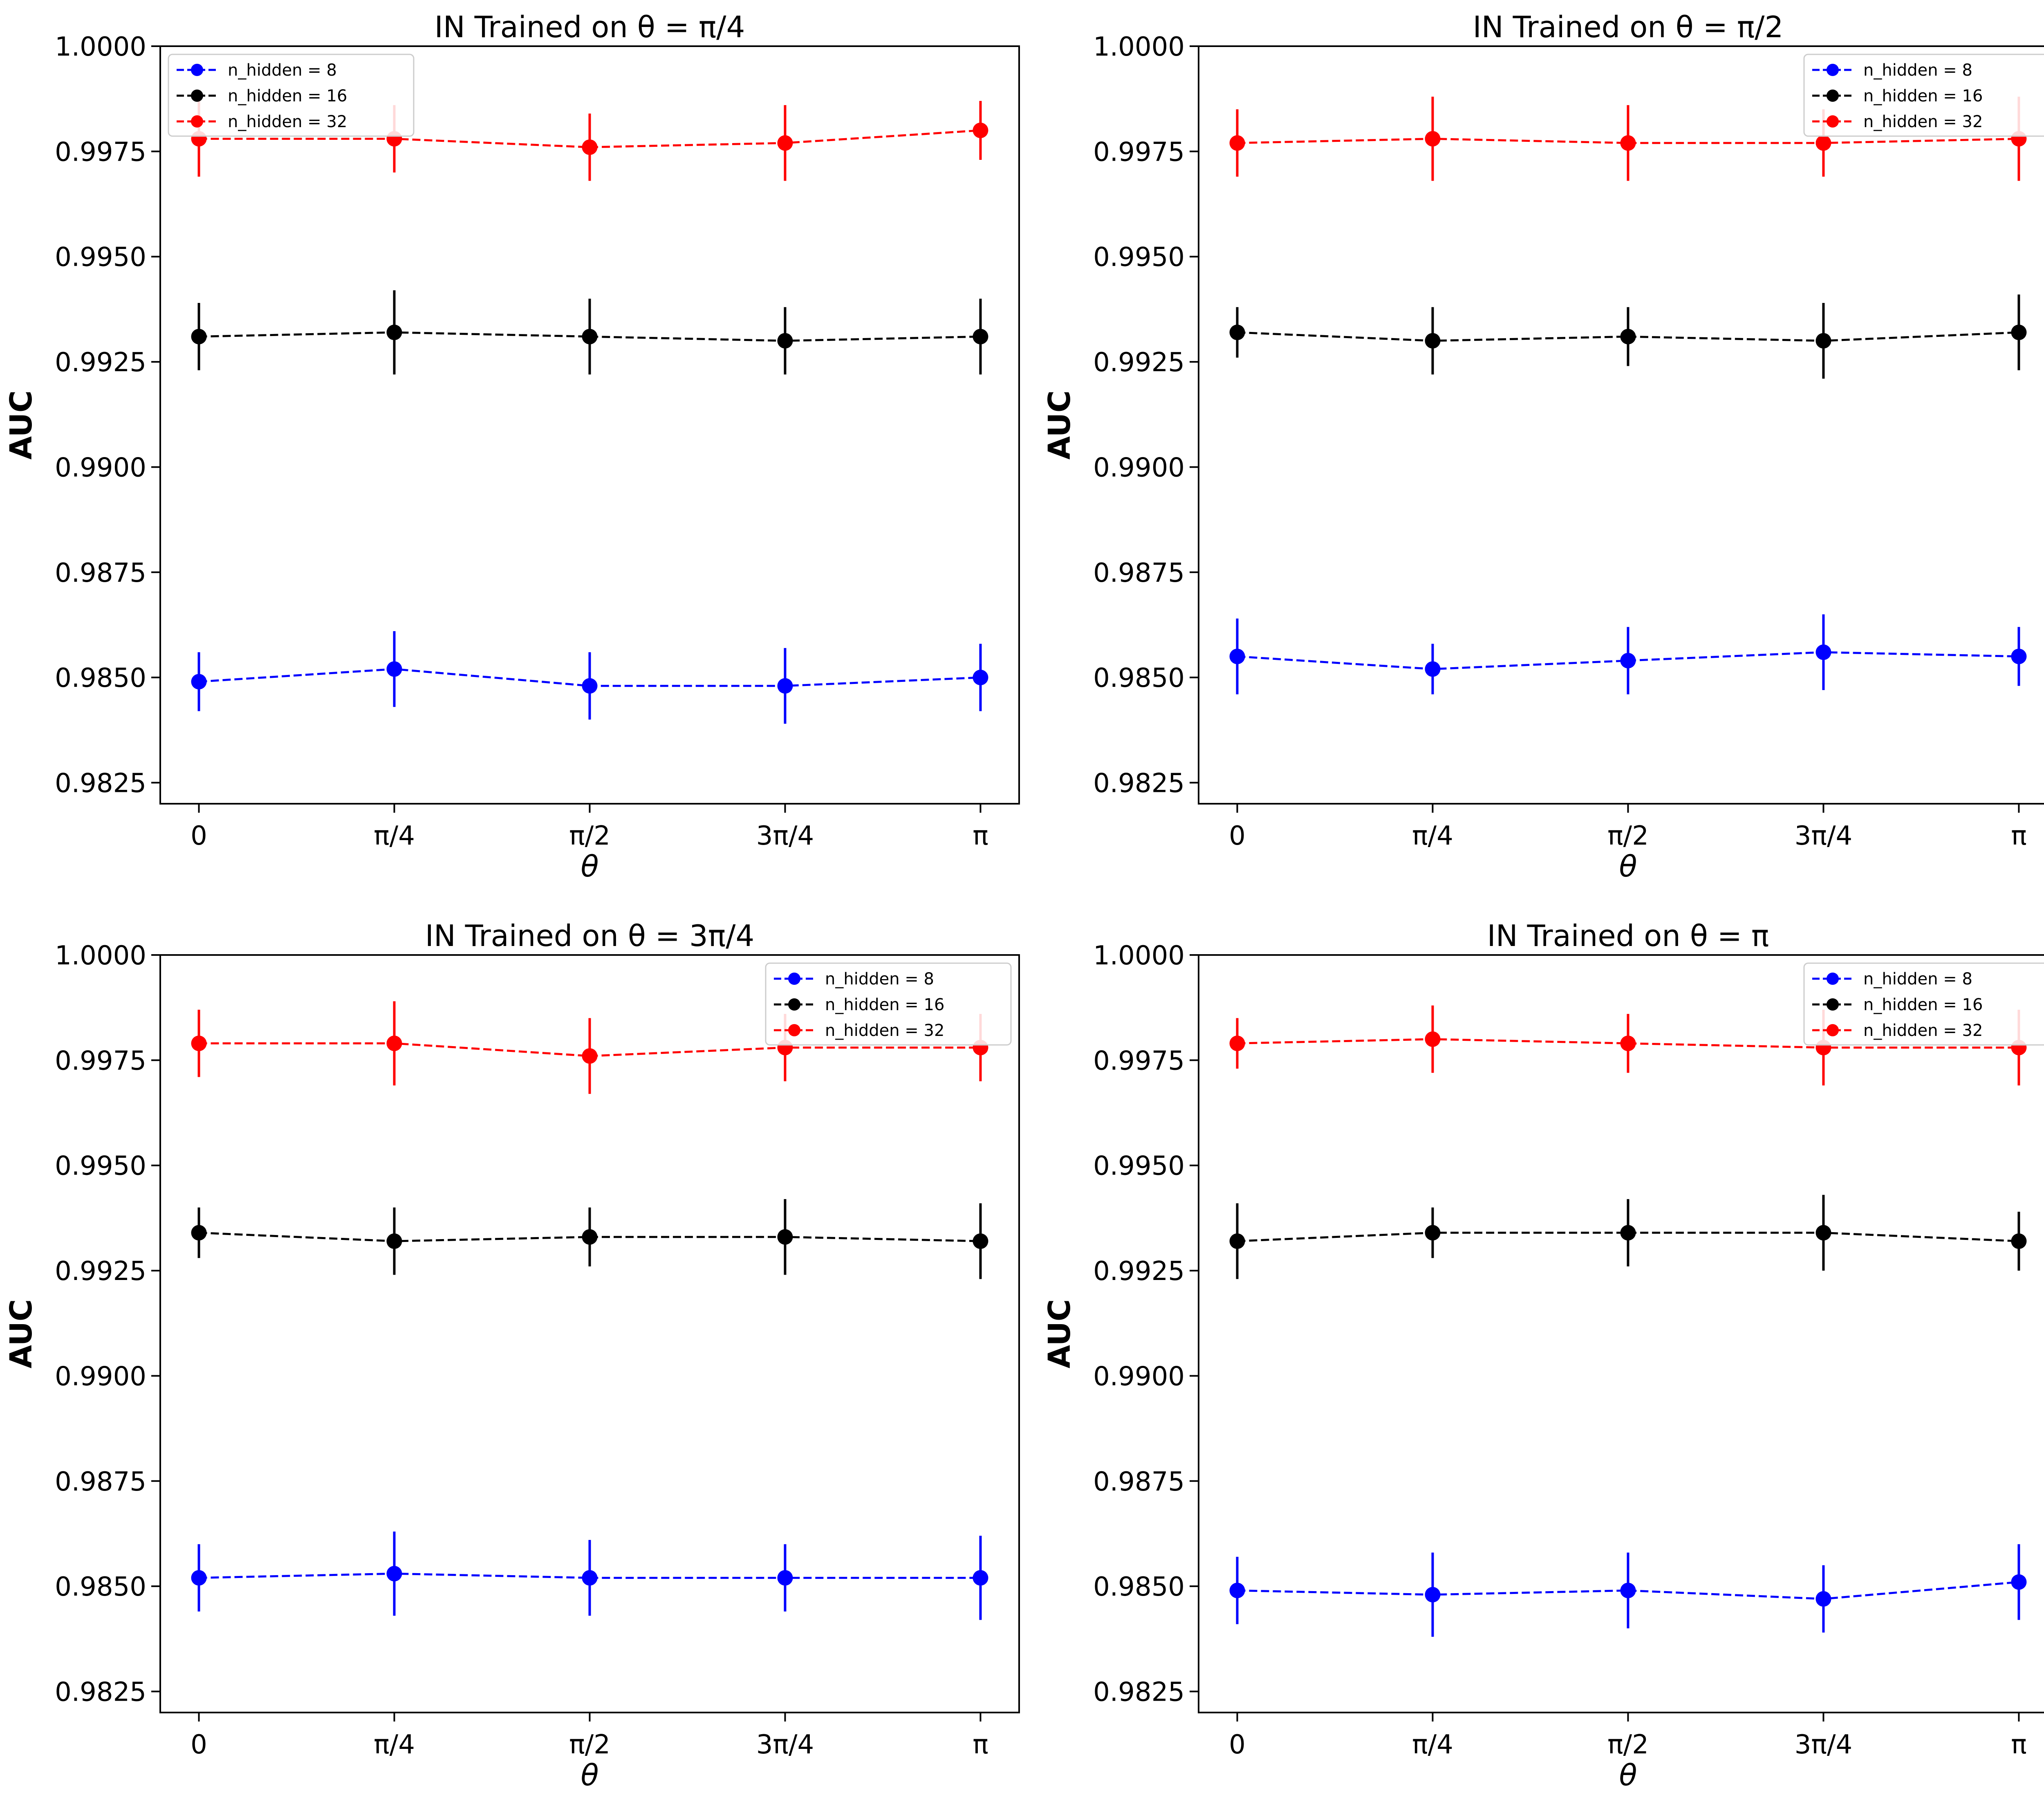 Image resolution: width=2044 pixels, height=1800 pixels. I want to click on legend: n_hidden = 8 n_hidden = 16 n_hidden = 32, so click(1923, 1004).